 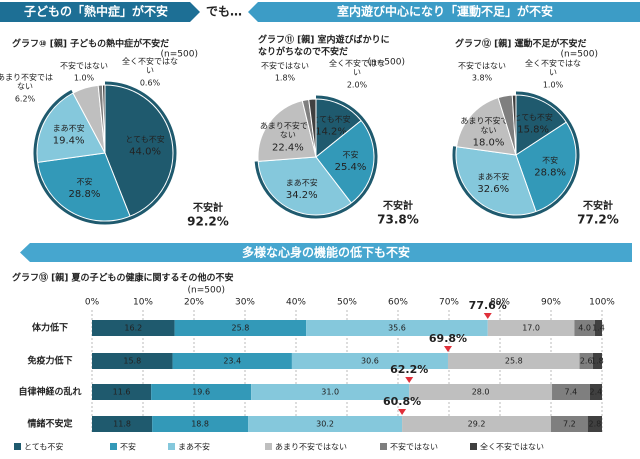 I want to click on slice-value: 32.6%, so click(x=493, y=189).